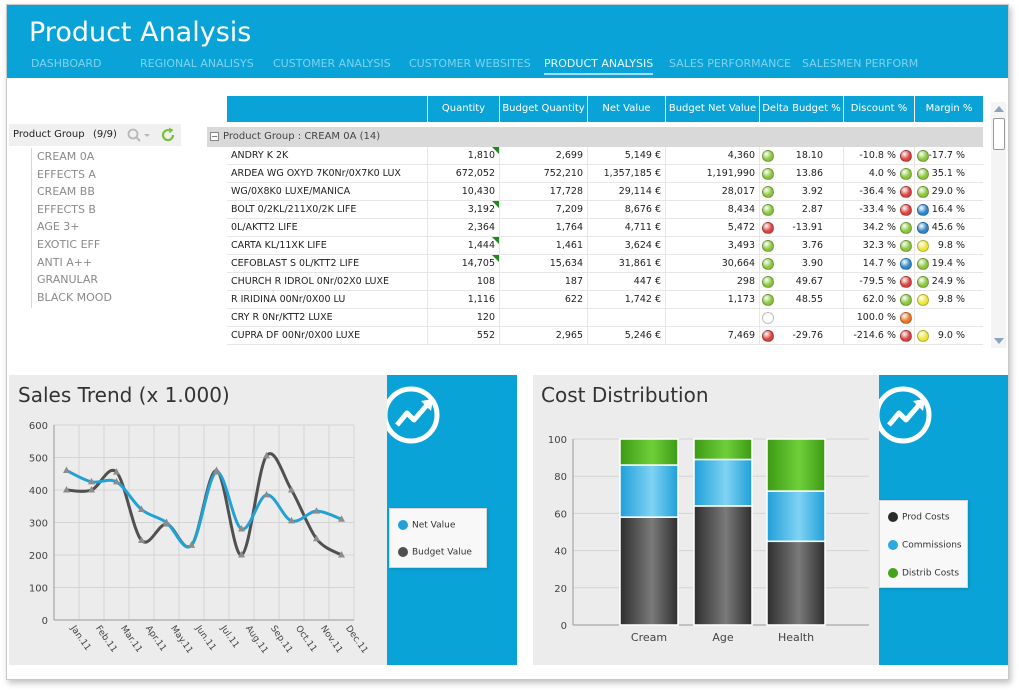 The height and width of the screenshot is (691, 1019). I want to click on cell-qty: 10,430, so click(463, 192).